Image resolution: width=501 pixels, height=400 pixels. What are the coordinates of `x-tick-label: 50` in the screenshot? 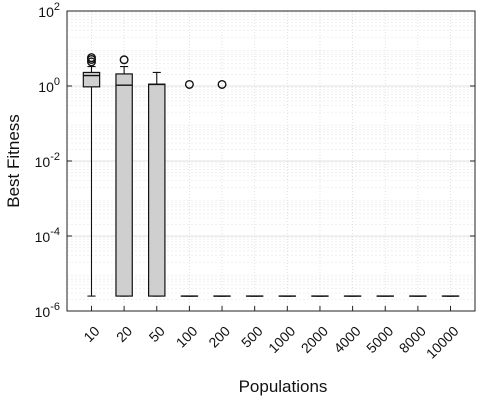 It's located at (157, 334).